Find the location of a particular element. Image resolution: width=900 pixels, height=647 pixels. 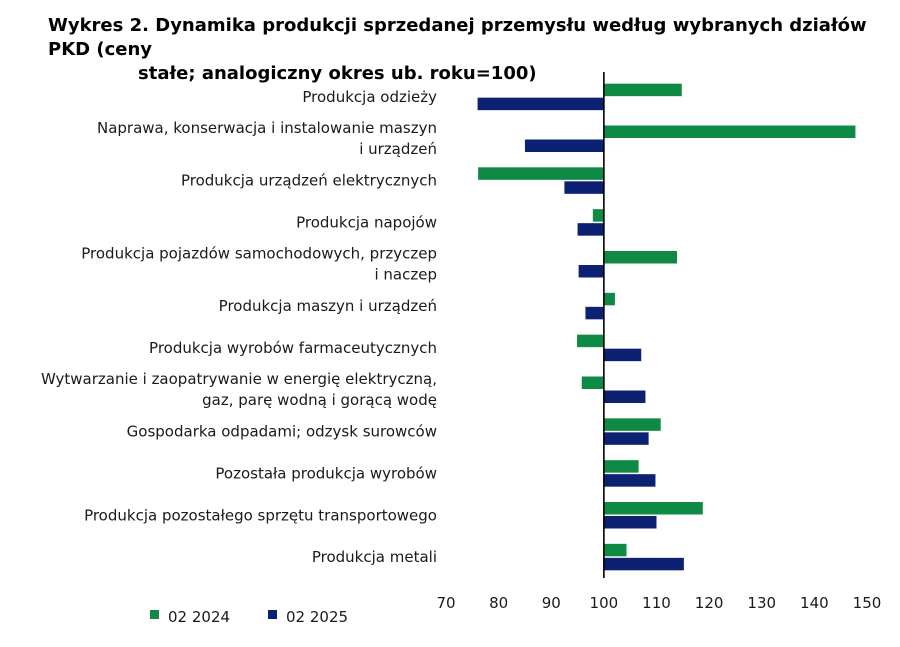

x-tick-label: 80 is located at coordinates (498, 603).